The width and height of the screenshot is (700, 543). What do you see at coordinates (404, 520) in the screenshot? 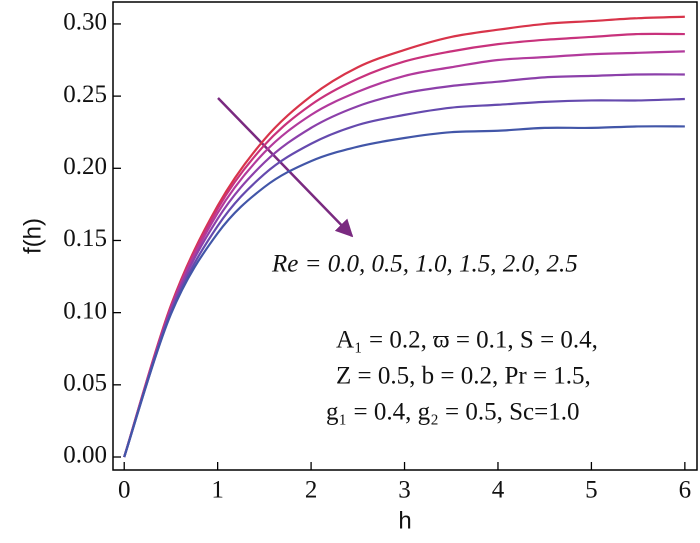
I see `x-axis-label: h` at bounding box center [404, 520].